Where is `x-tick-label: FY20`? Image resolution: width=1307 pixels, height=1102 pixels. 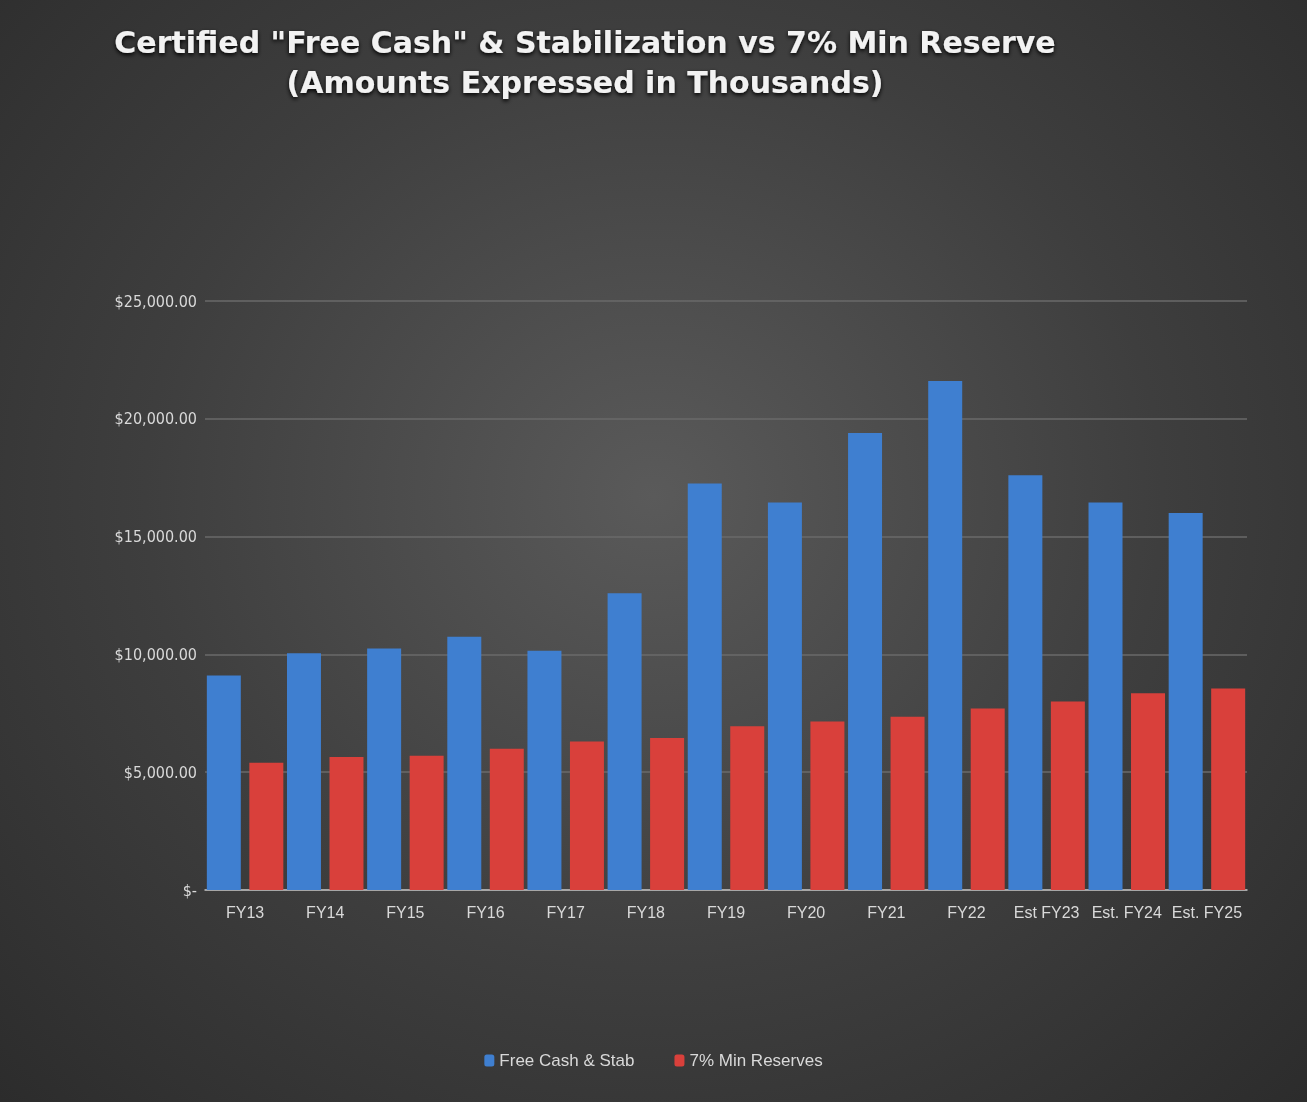 x-tick-label: FY20 is located at coordinates (806, 912).